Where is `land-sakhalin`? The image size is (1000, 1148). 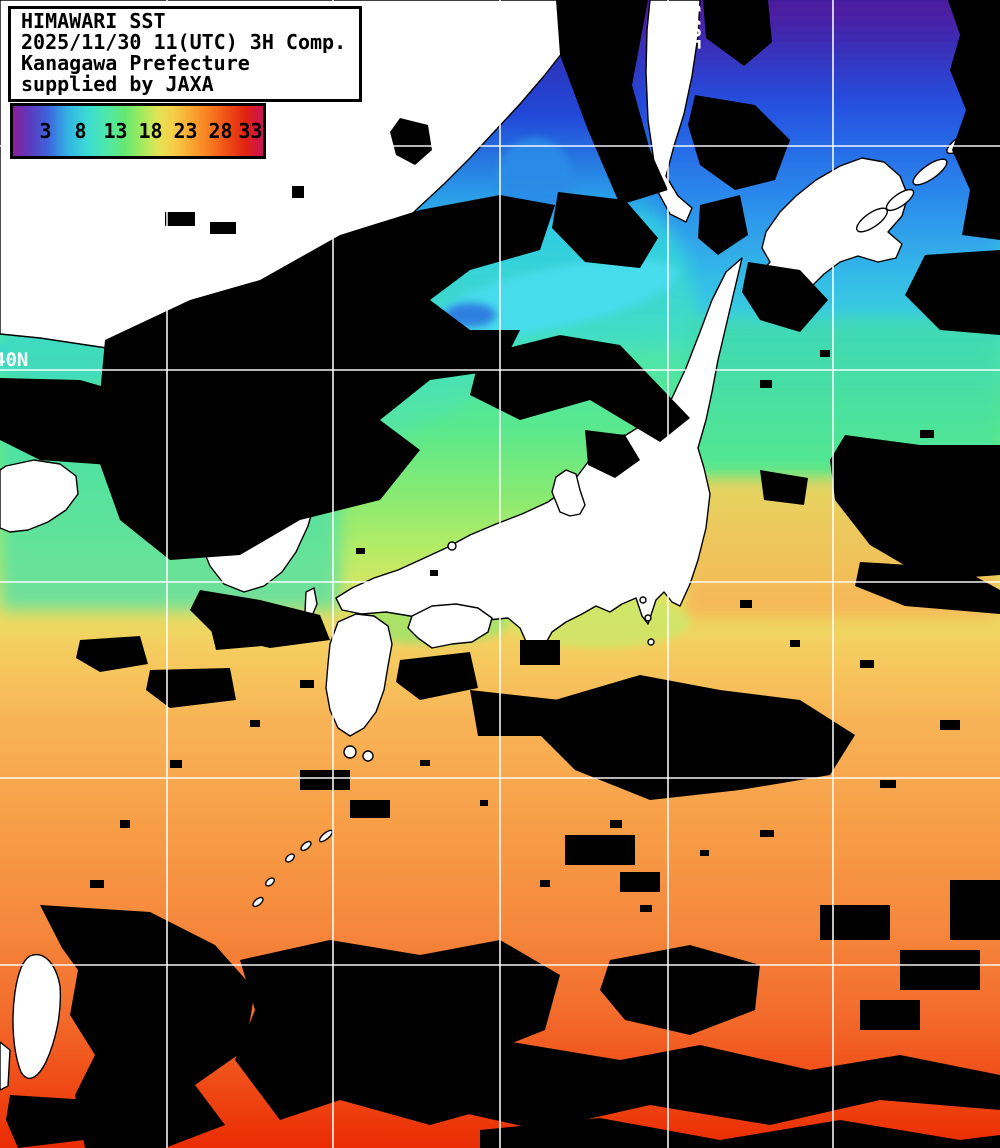
land-sakhalin is located at coordinates (673, 111).